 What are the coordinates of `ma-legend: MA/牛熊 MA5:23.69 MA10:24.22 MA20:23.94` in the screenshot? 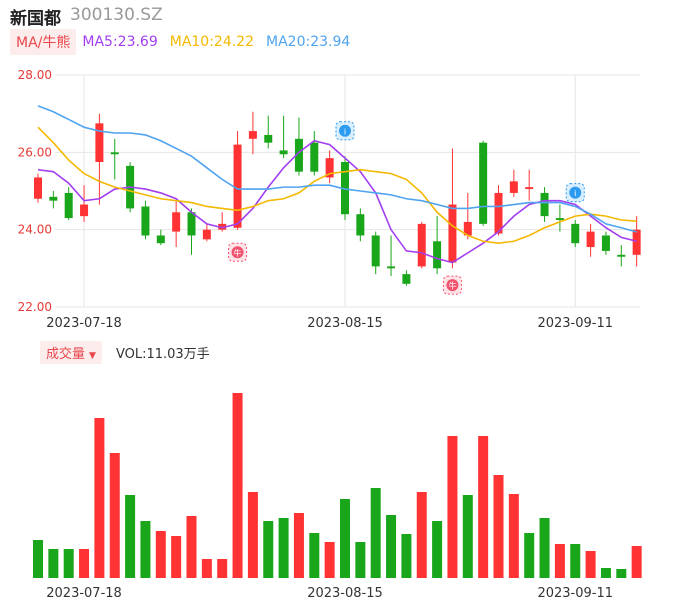 It's located at (186, 42).